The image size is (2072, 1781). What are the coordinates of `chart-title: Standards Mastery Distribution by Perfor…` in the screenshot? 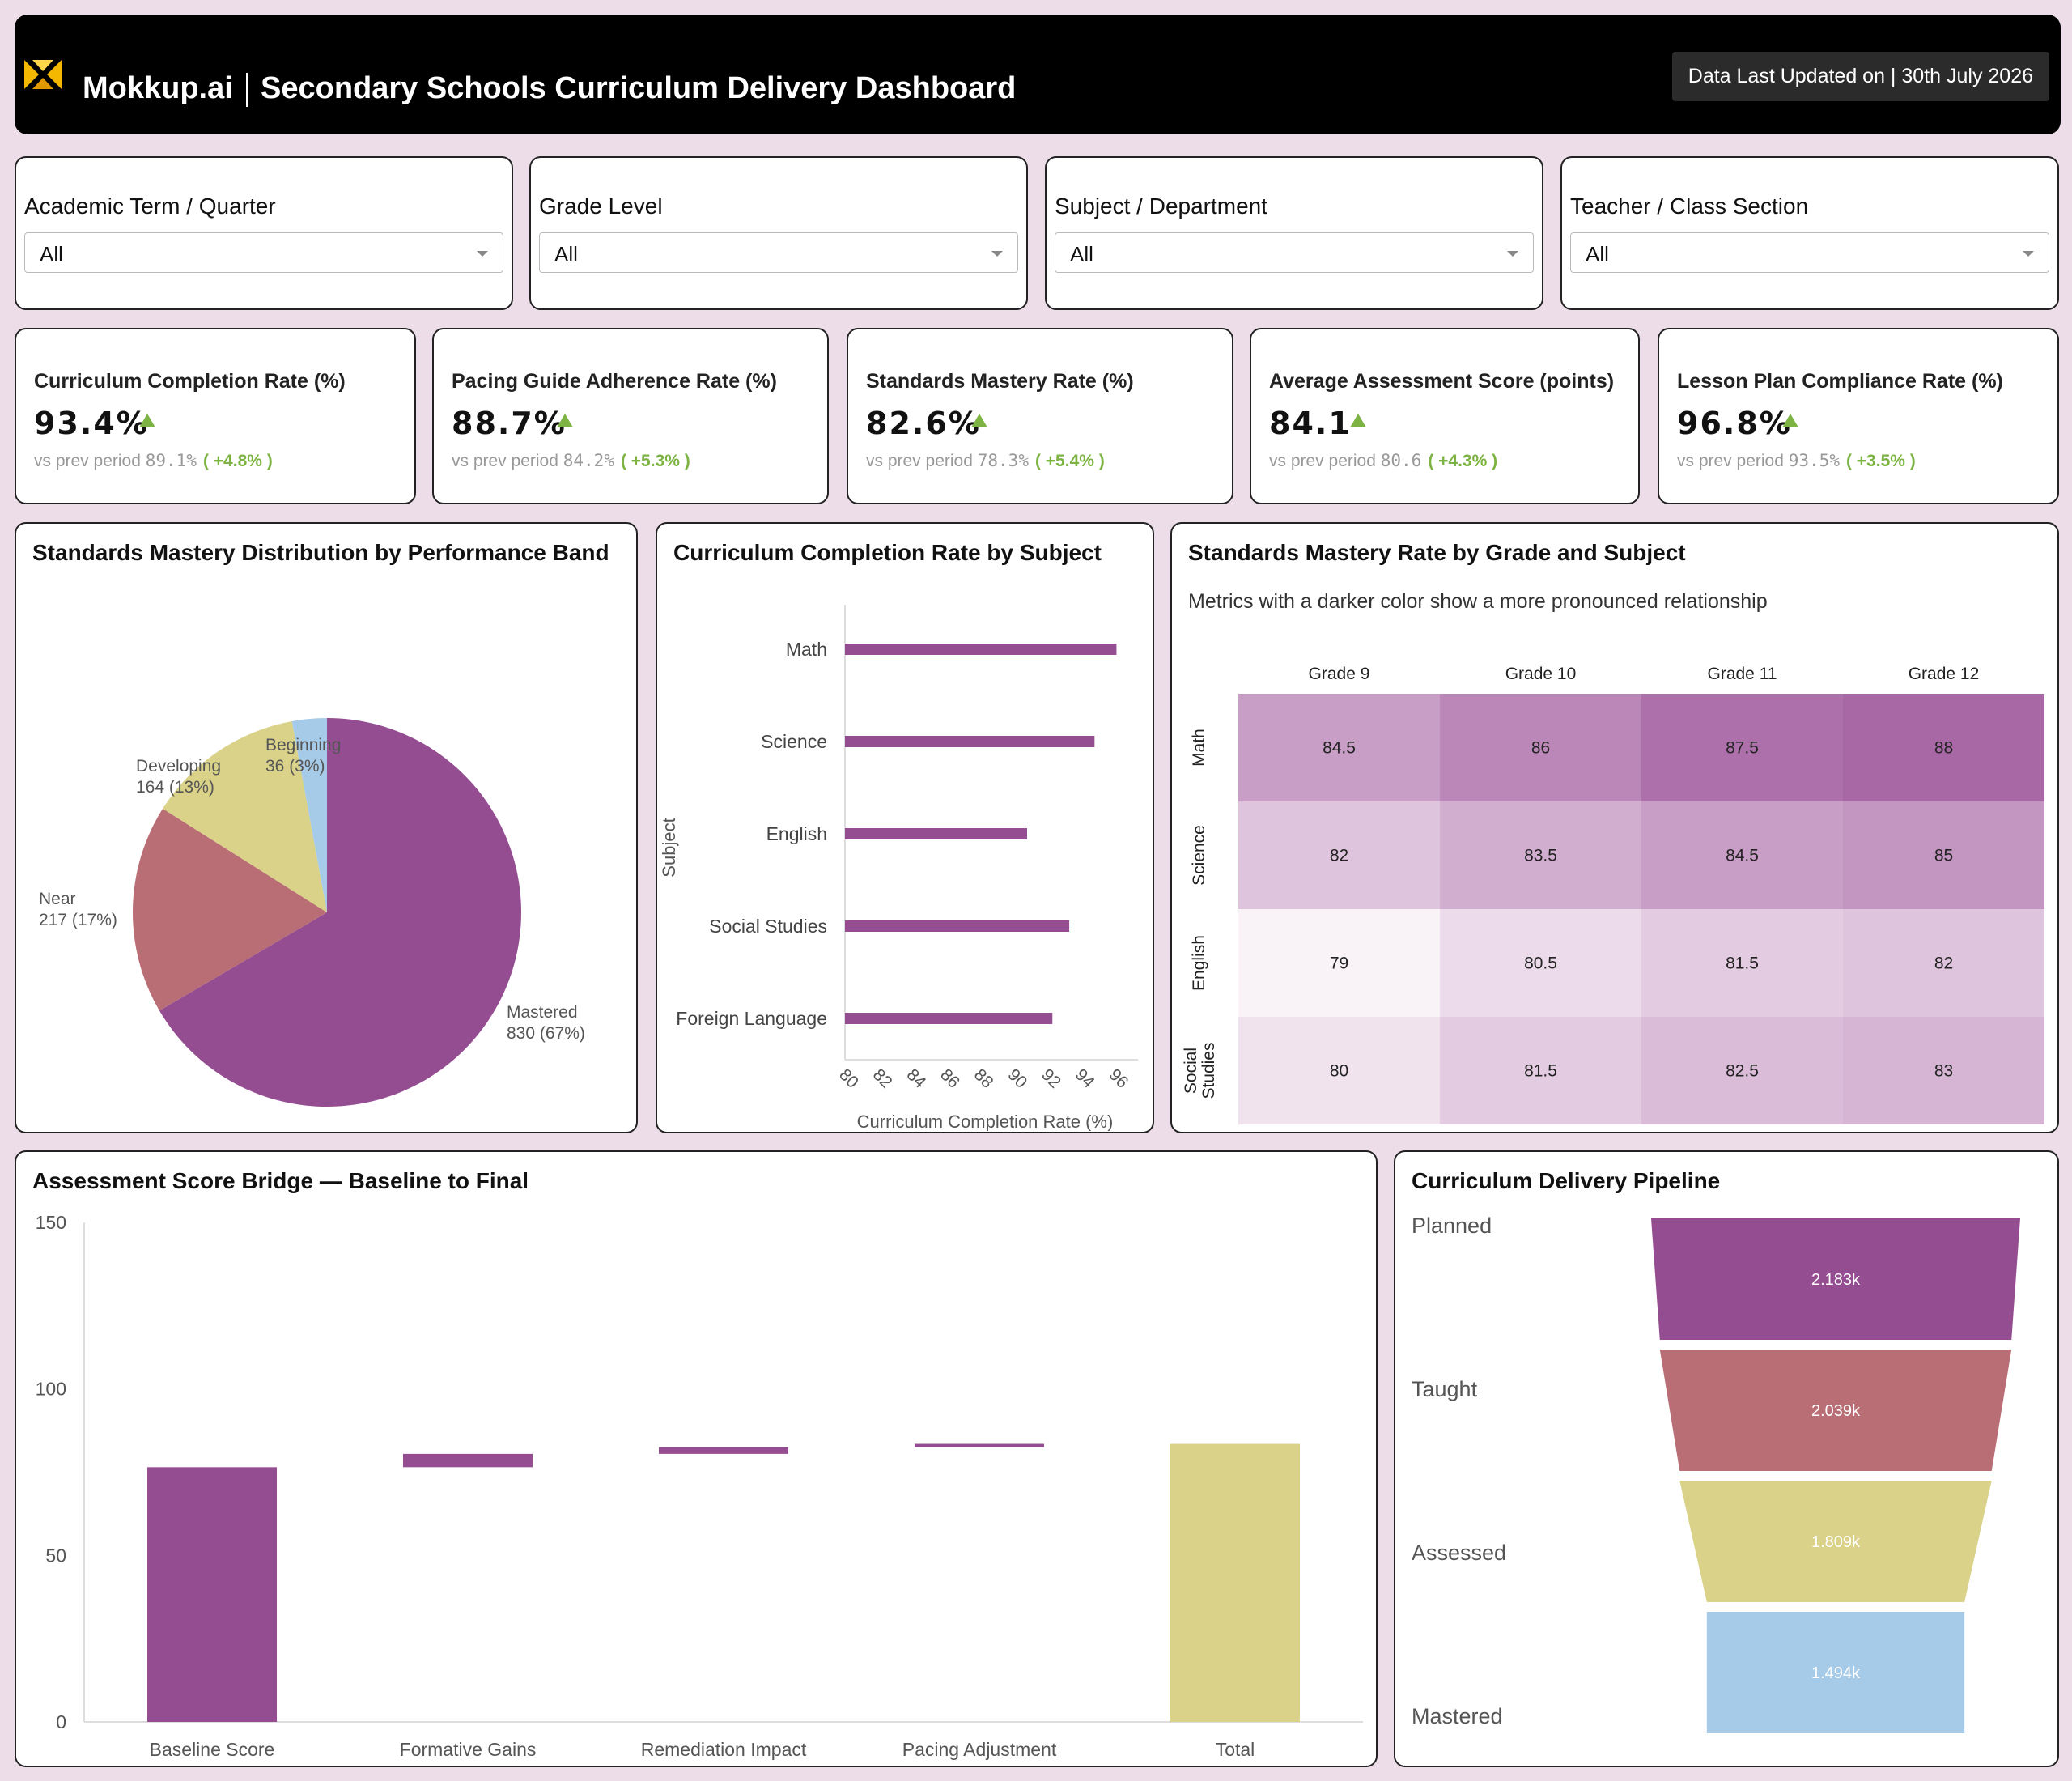 It's located at (320, 553).